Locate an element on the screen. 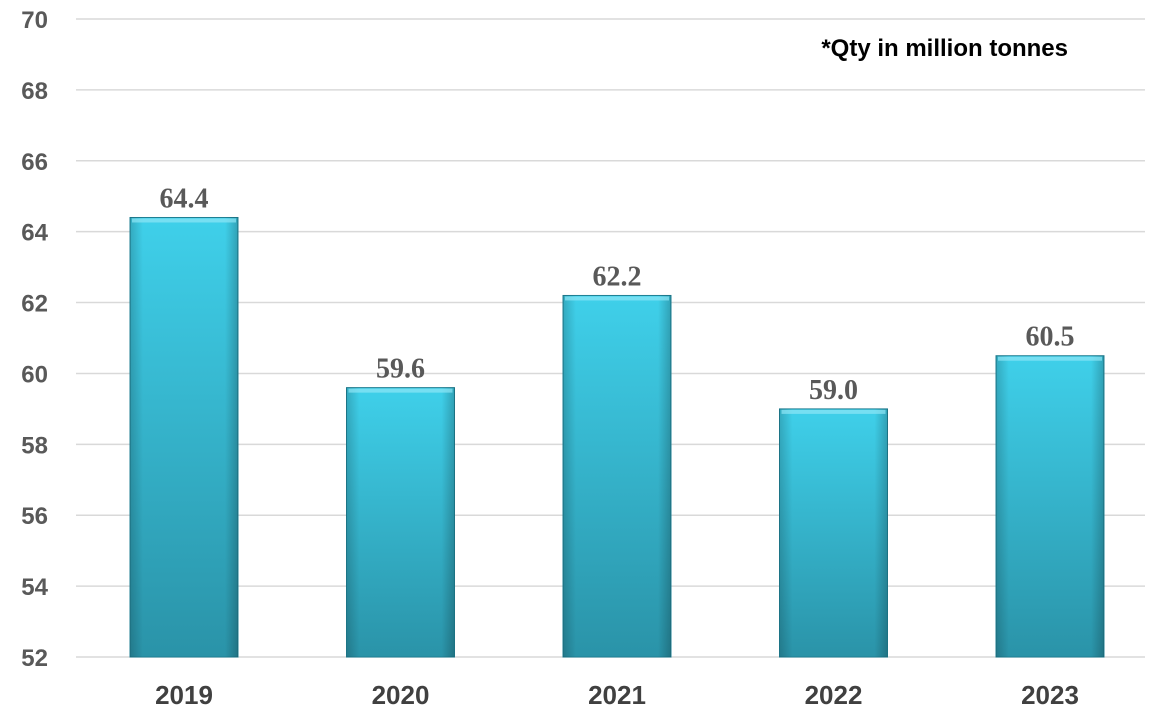 The image size is (1155, 714). x-tick-label: 2021 is located at coordinates (617, 695).